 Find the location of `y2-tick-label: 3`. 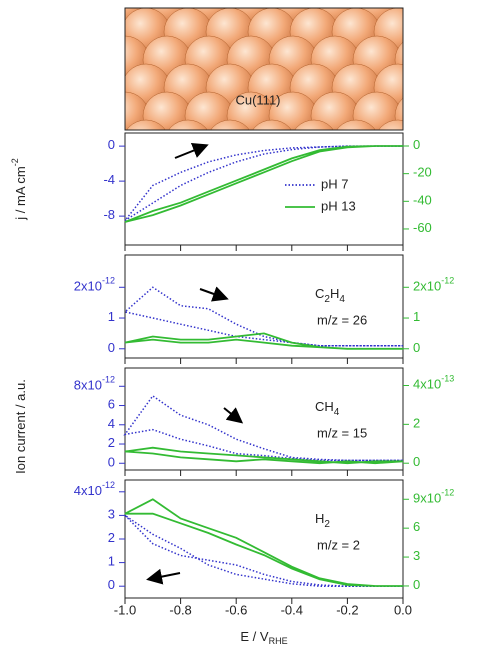

y2-tick-label: 3 is located at coordinates (416, 555).